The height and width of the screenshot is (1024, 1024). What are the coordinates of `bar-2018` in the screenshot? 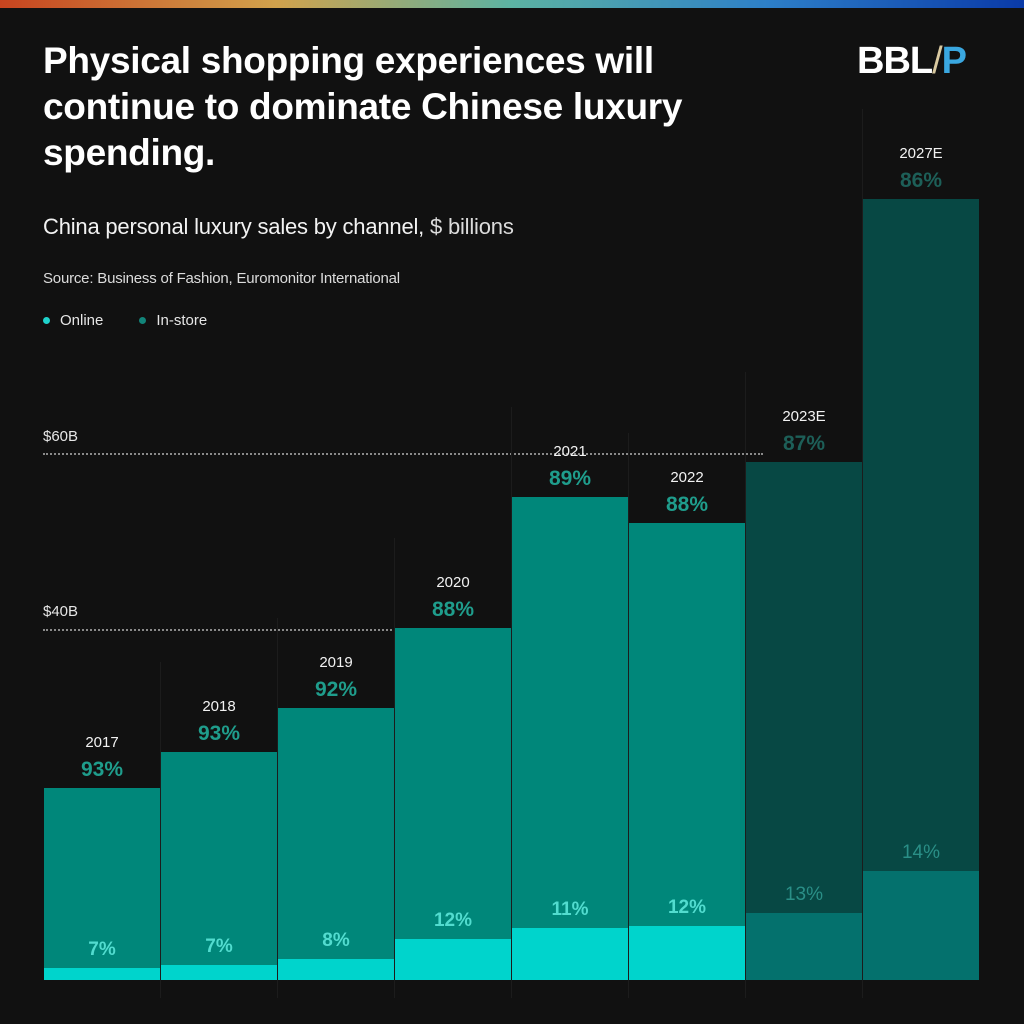 It's located at (219, 866).